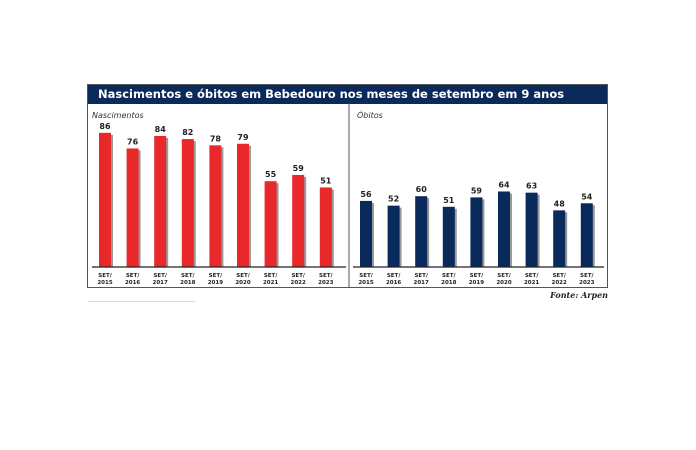 The image size is (696, 450). Describe the element at coordinates (105, 126) in the screenshot. I see `data-label: 86` at that location.